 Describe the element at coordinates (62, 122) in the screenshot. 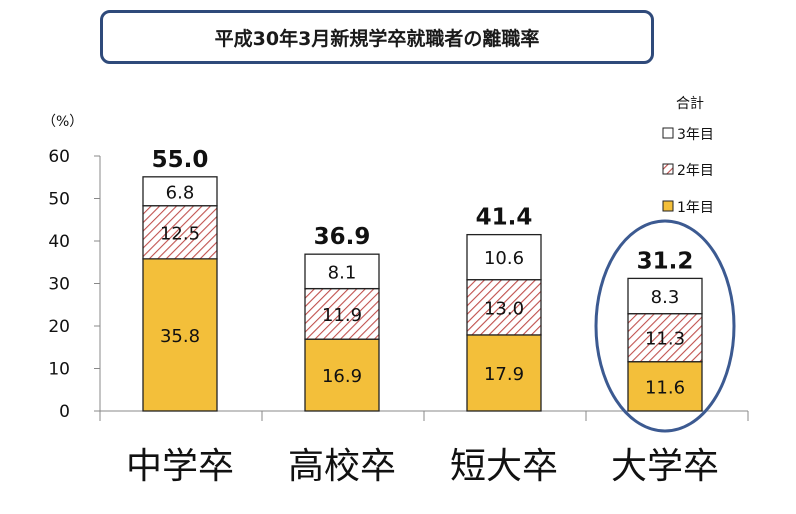

I see `y-axis-unit: （%）` at that location.